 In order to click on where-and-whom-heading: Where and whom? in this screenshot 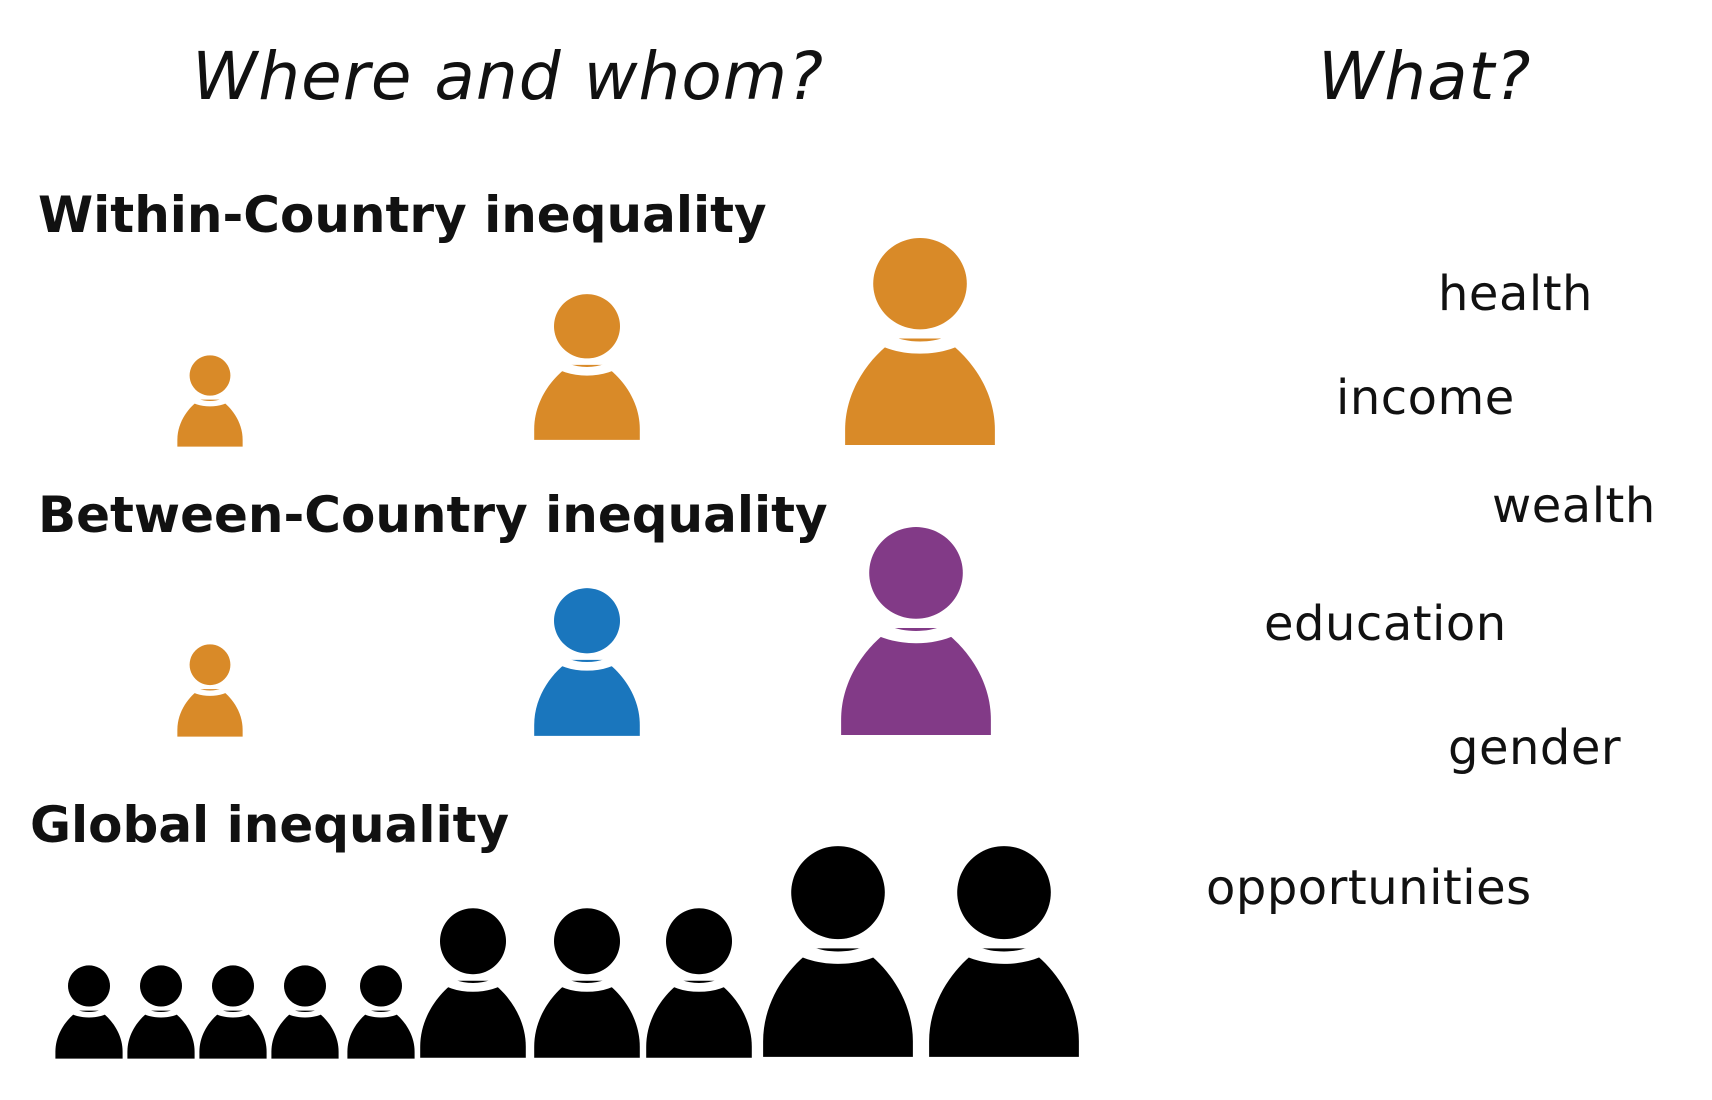, I will do `click(508, 76)`.